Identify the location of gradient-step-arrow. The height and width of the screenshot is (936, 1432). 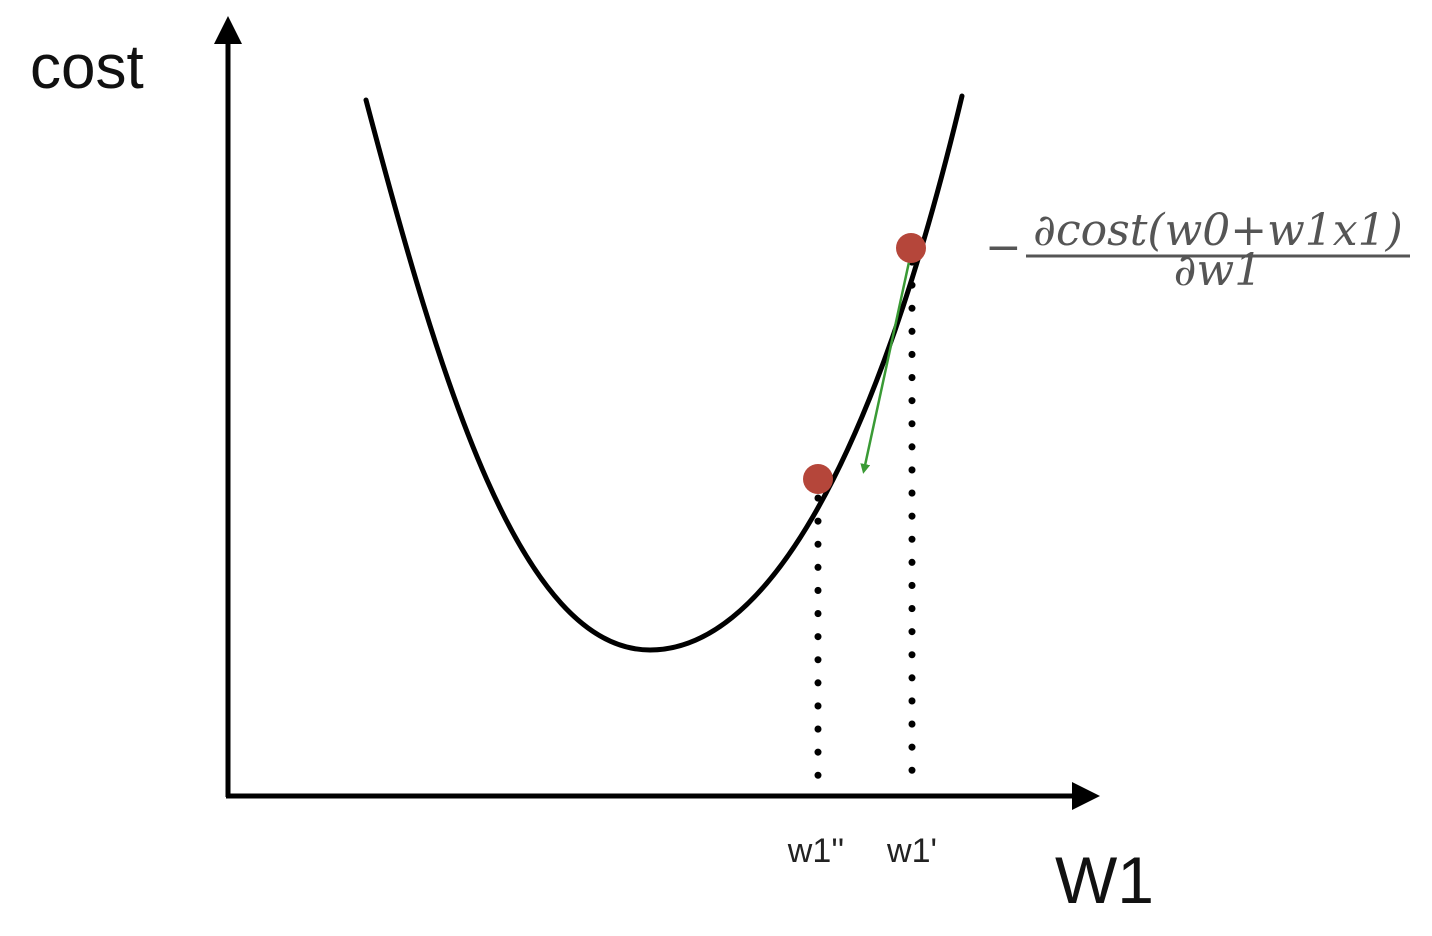
(885, 367).